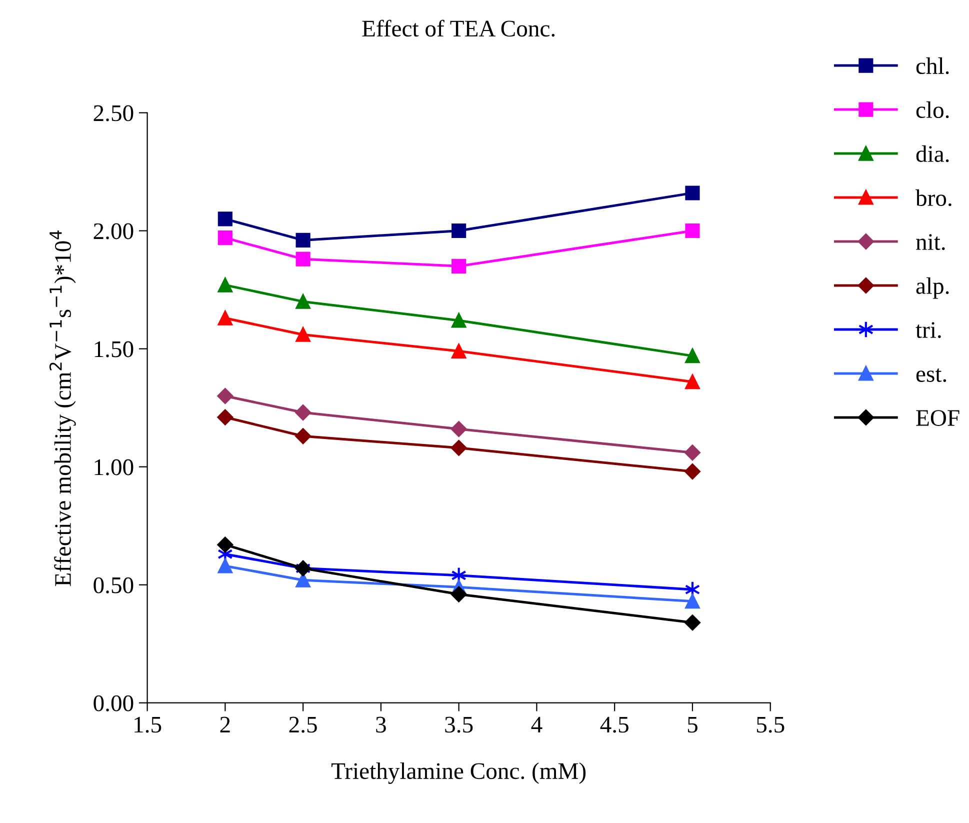 The height and width of the screenshot is (823, 969). Describe the element at coordinates (114, 231) in the screenshot. I see `y-tick-label: 2.00` at that location.